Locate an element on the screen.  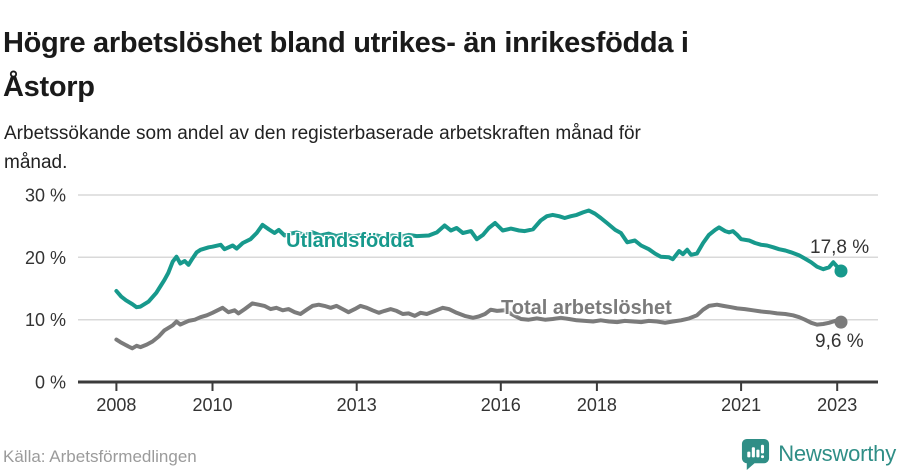
end-value-label-utlandsfodda: 17,8 % is located at coordinates (840, 247).